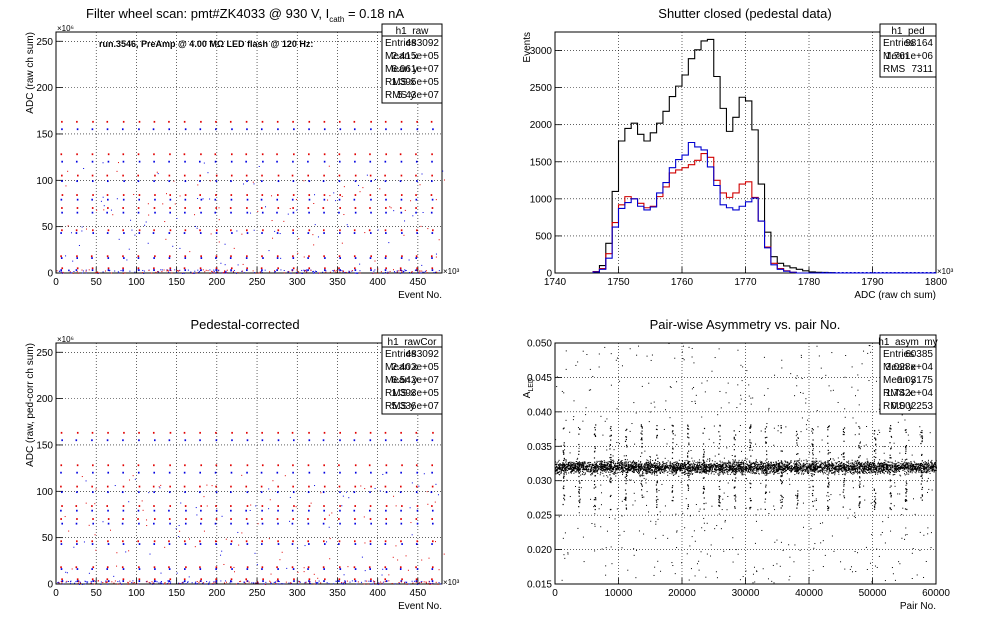  I want to click on stats-value: 2.415e+05, so click(415, 56).